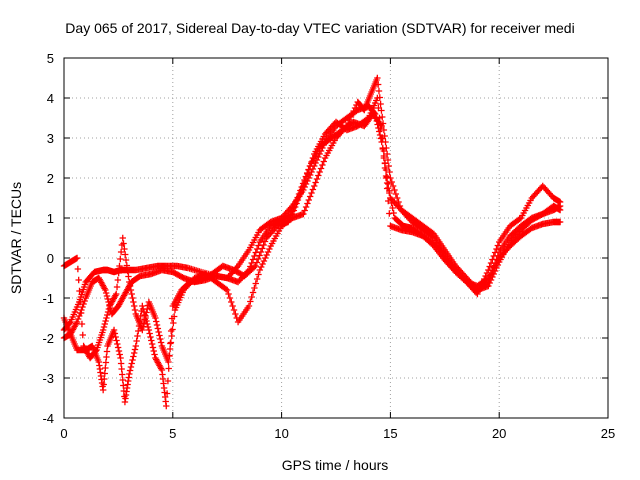 Image resolution: width=640 pixels, height=480 pixels. Describe the element at coordinates (48, 338) in the screenshot. I see `y-tick-label: -2` at that location.